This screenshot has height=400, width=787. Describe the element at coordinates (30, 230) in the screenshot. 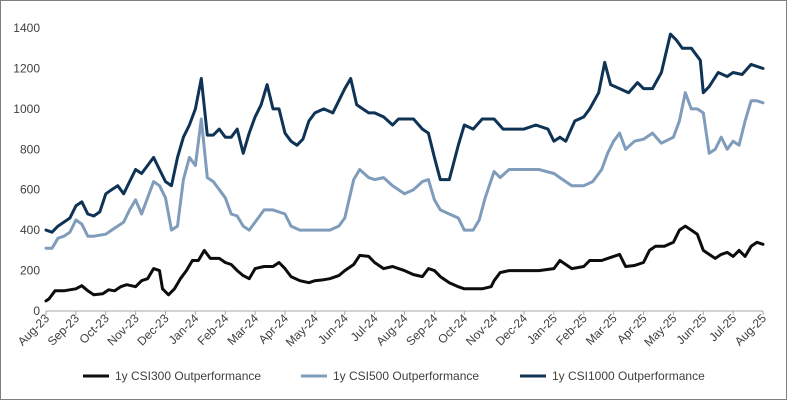

I see `y-tick-label: 400` at that location.